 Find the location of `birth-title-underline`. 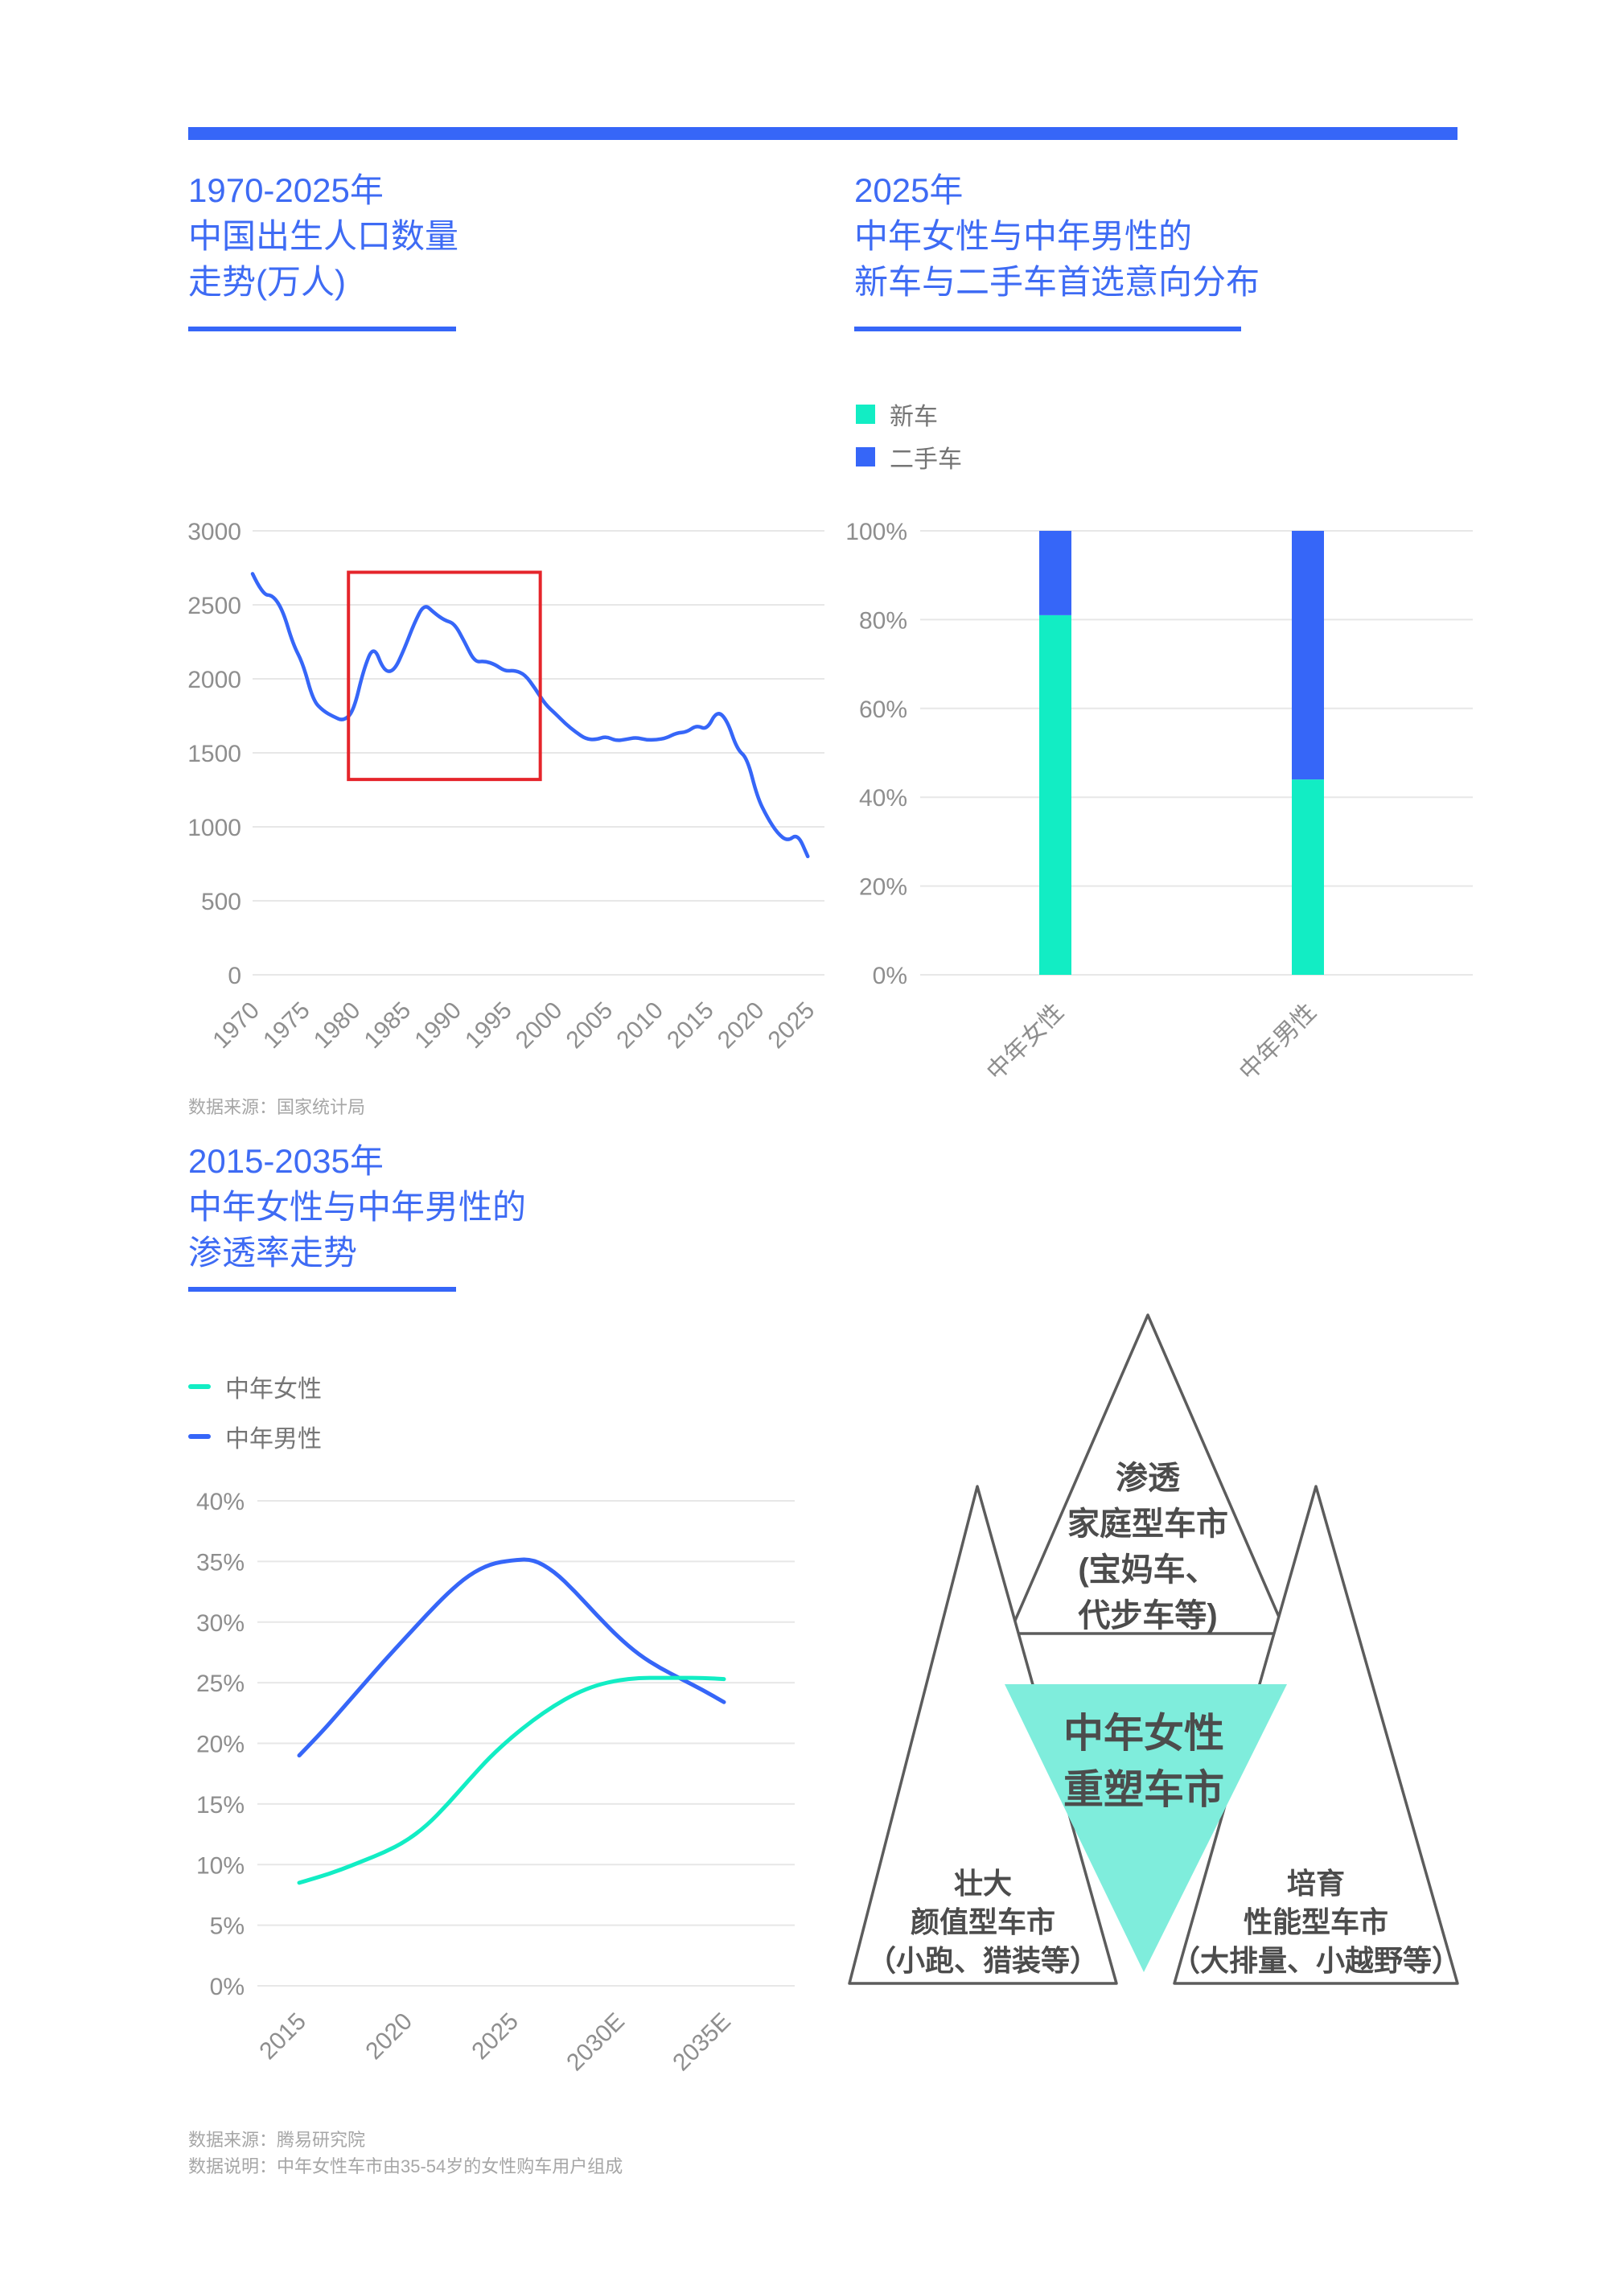

birth-title-underline is located at coordinates (322, 329).